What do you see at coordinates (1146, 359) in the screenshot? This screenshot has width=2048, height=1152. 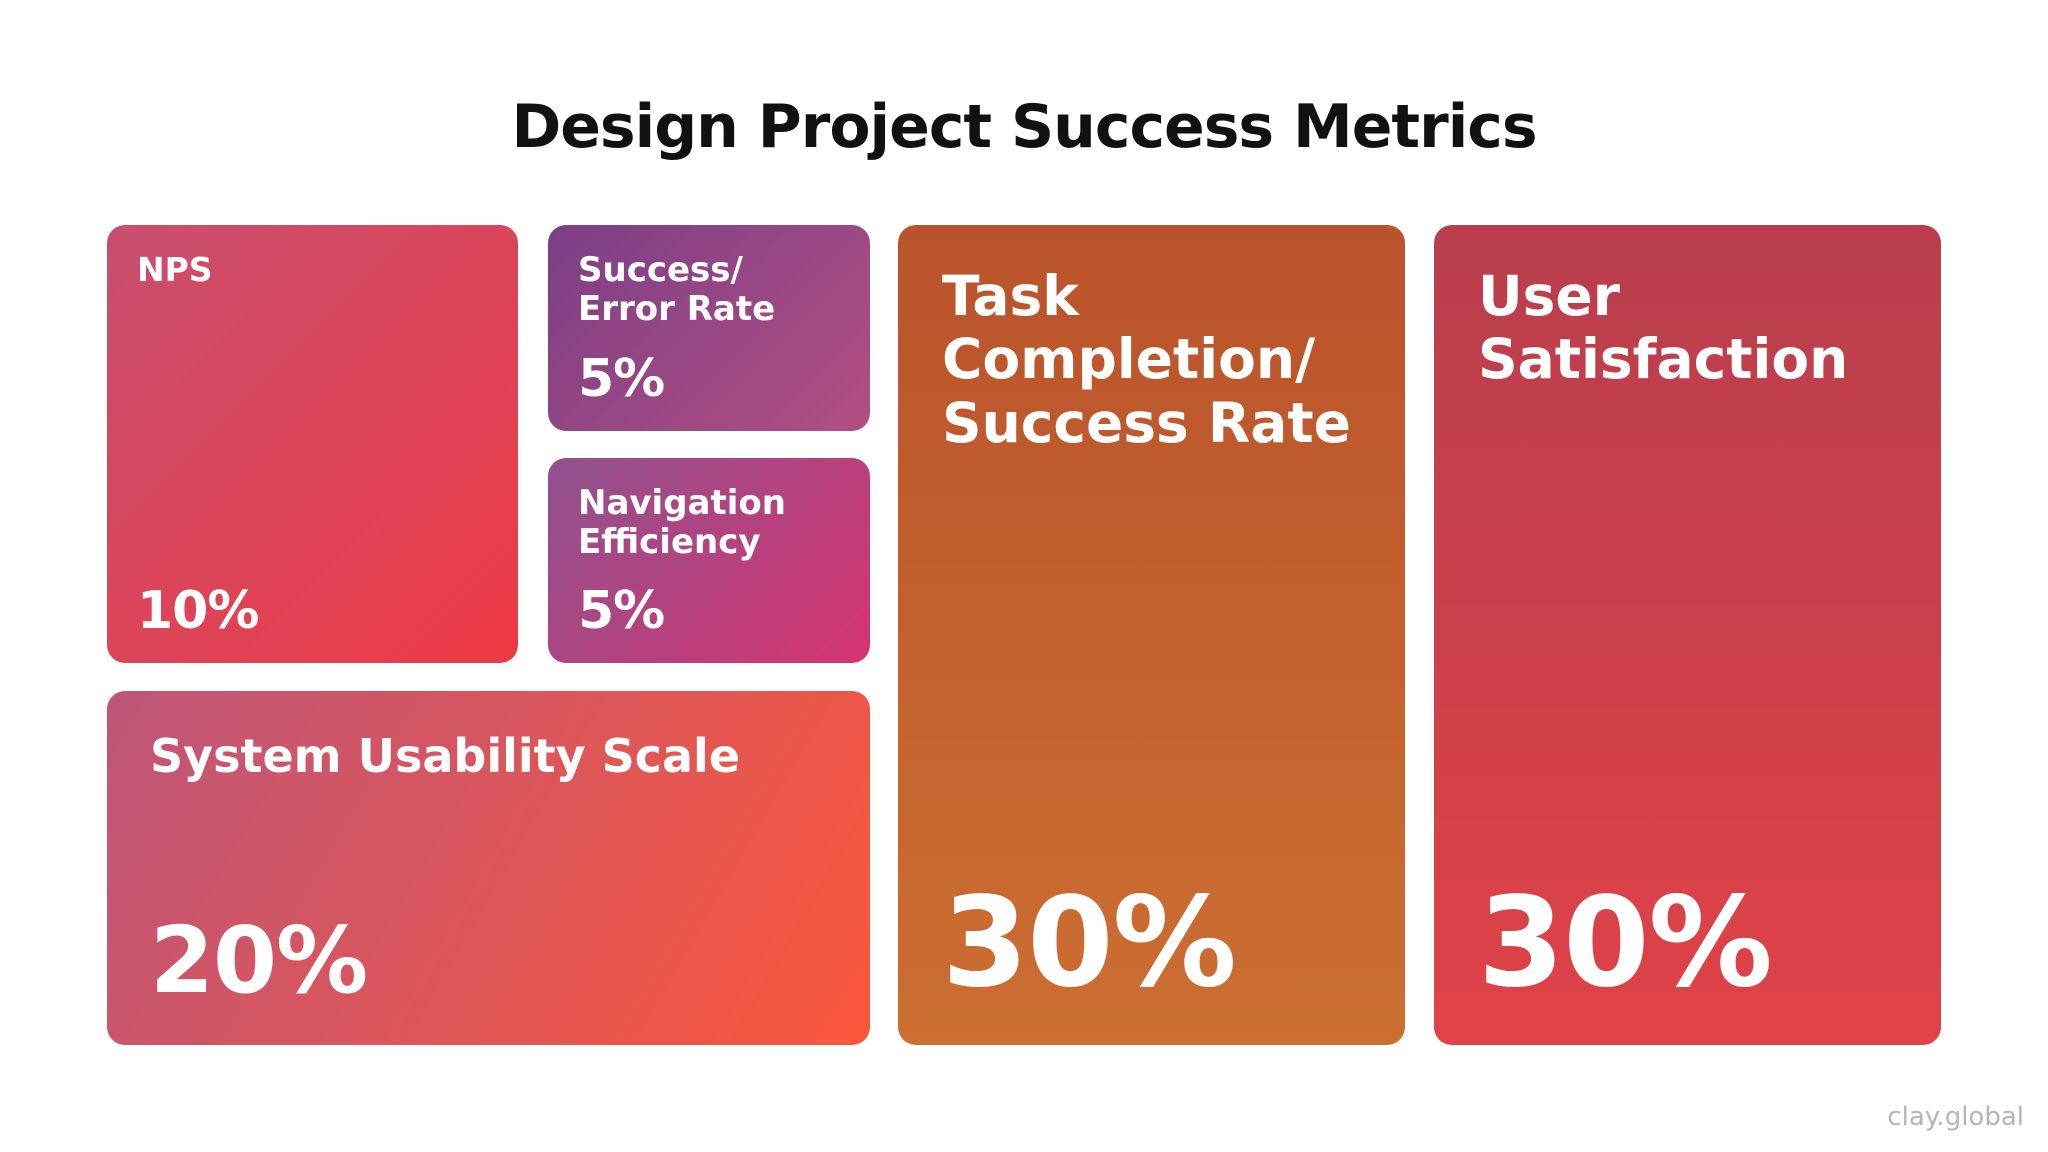 I see `tile-label: Task Completion/ Success Rate` at bounding box center [1146, 359].